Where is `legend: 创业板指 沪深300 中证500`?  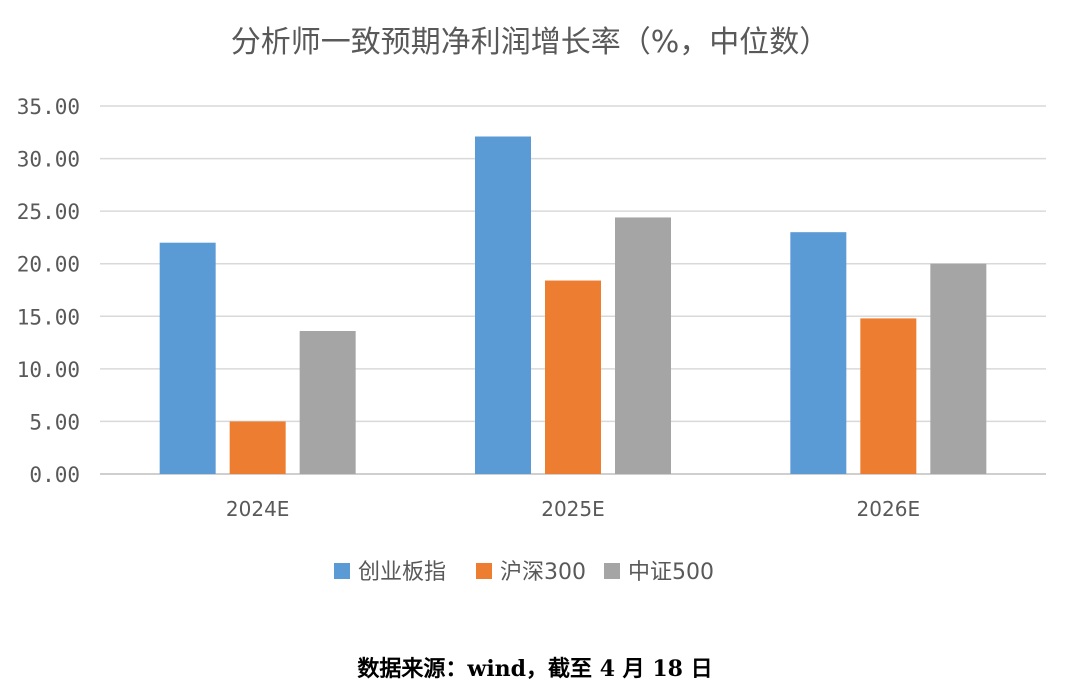
legend: 创业板指 沪深300 中证500 is located at coordinates (524, 572).